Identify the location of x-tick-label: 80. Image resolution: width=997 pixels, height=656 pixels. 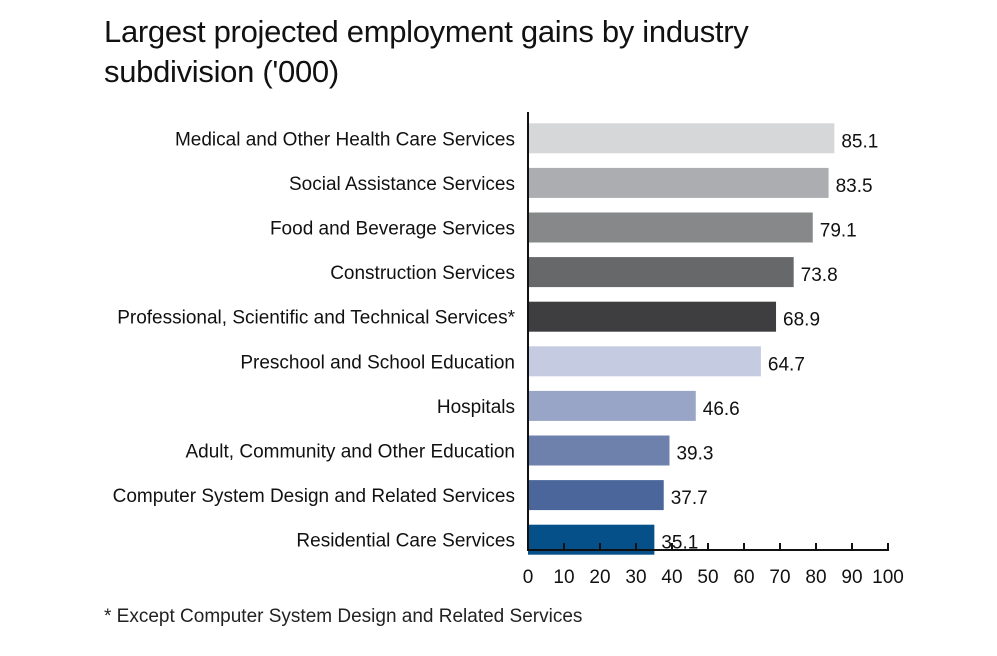
(815, 577).